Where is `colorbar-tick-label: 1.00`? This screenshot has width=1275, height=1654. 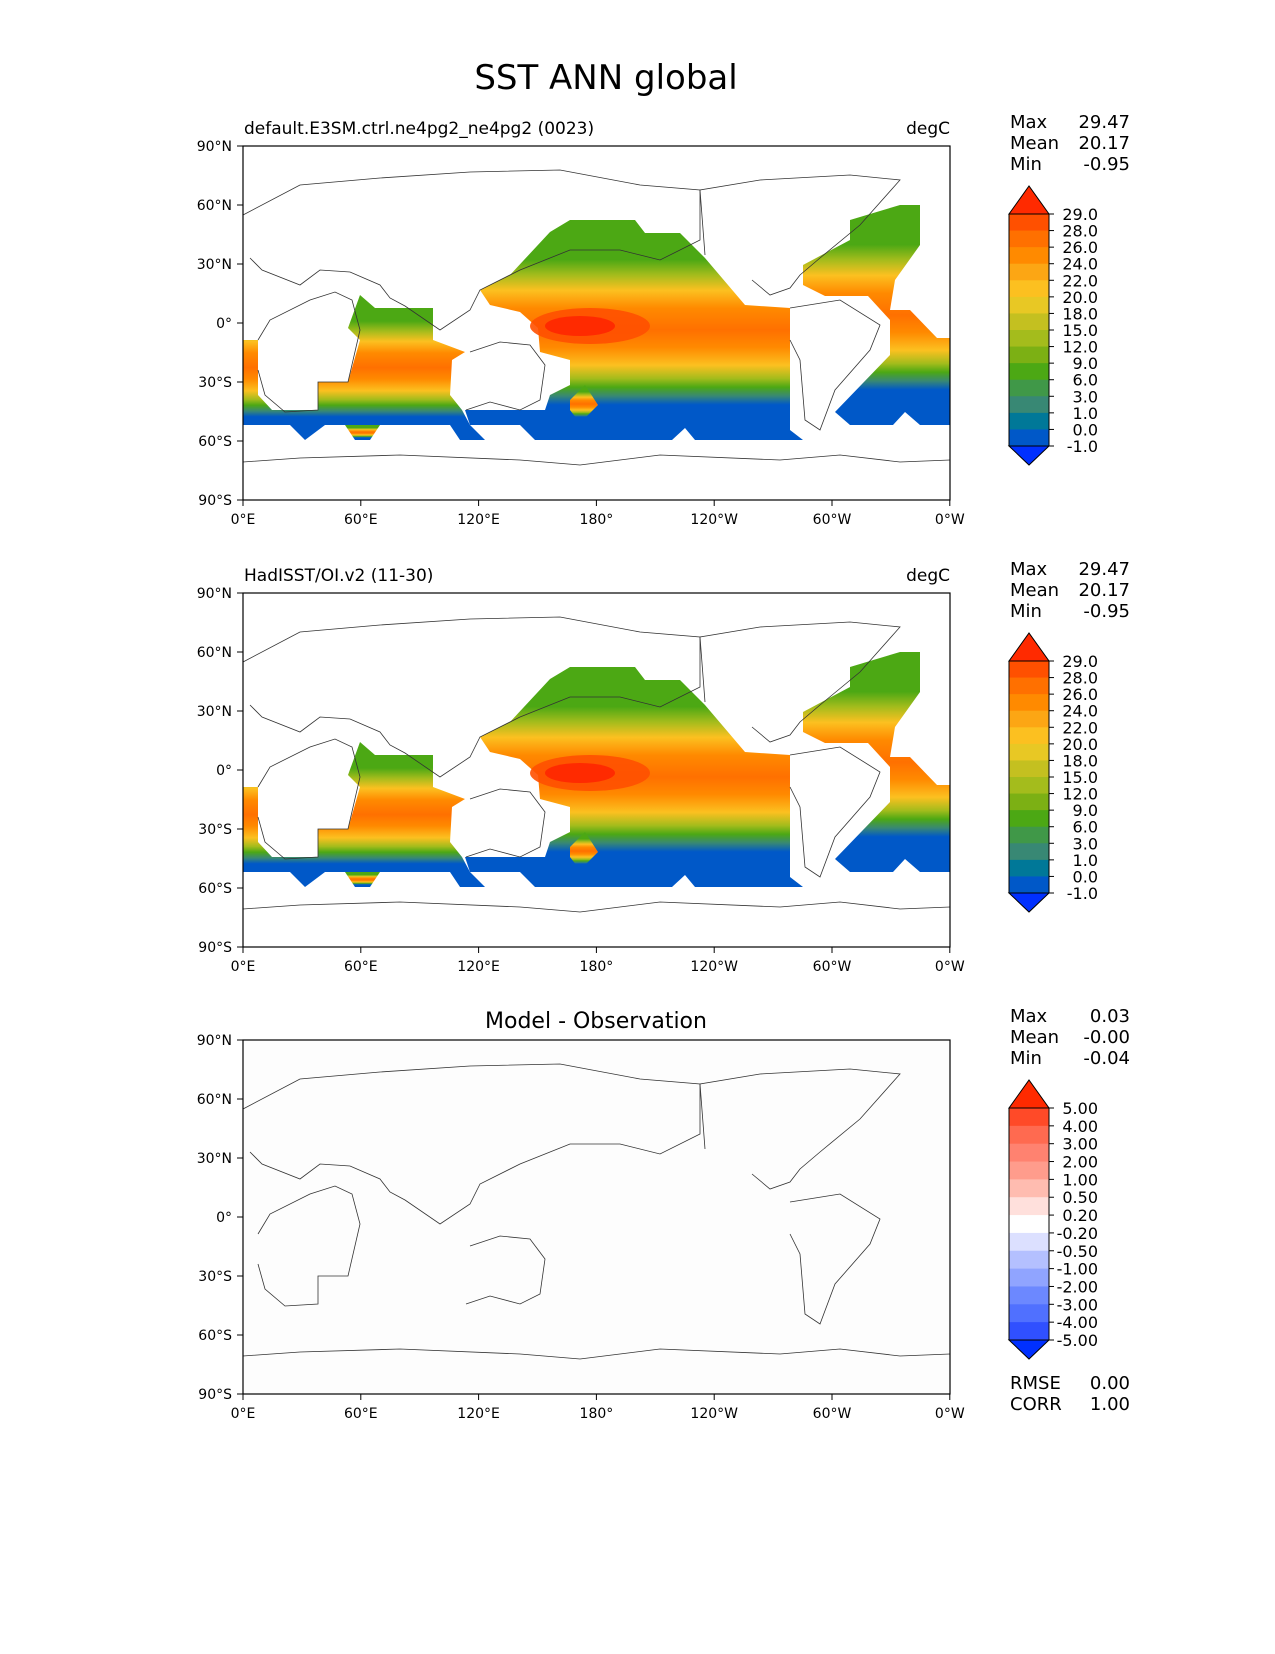
colorbar-tick-label: 1.00 is located at coordinates (1080, 1179).